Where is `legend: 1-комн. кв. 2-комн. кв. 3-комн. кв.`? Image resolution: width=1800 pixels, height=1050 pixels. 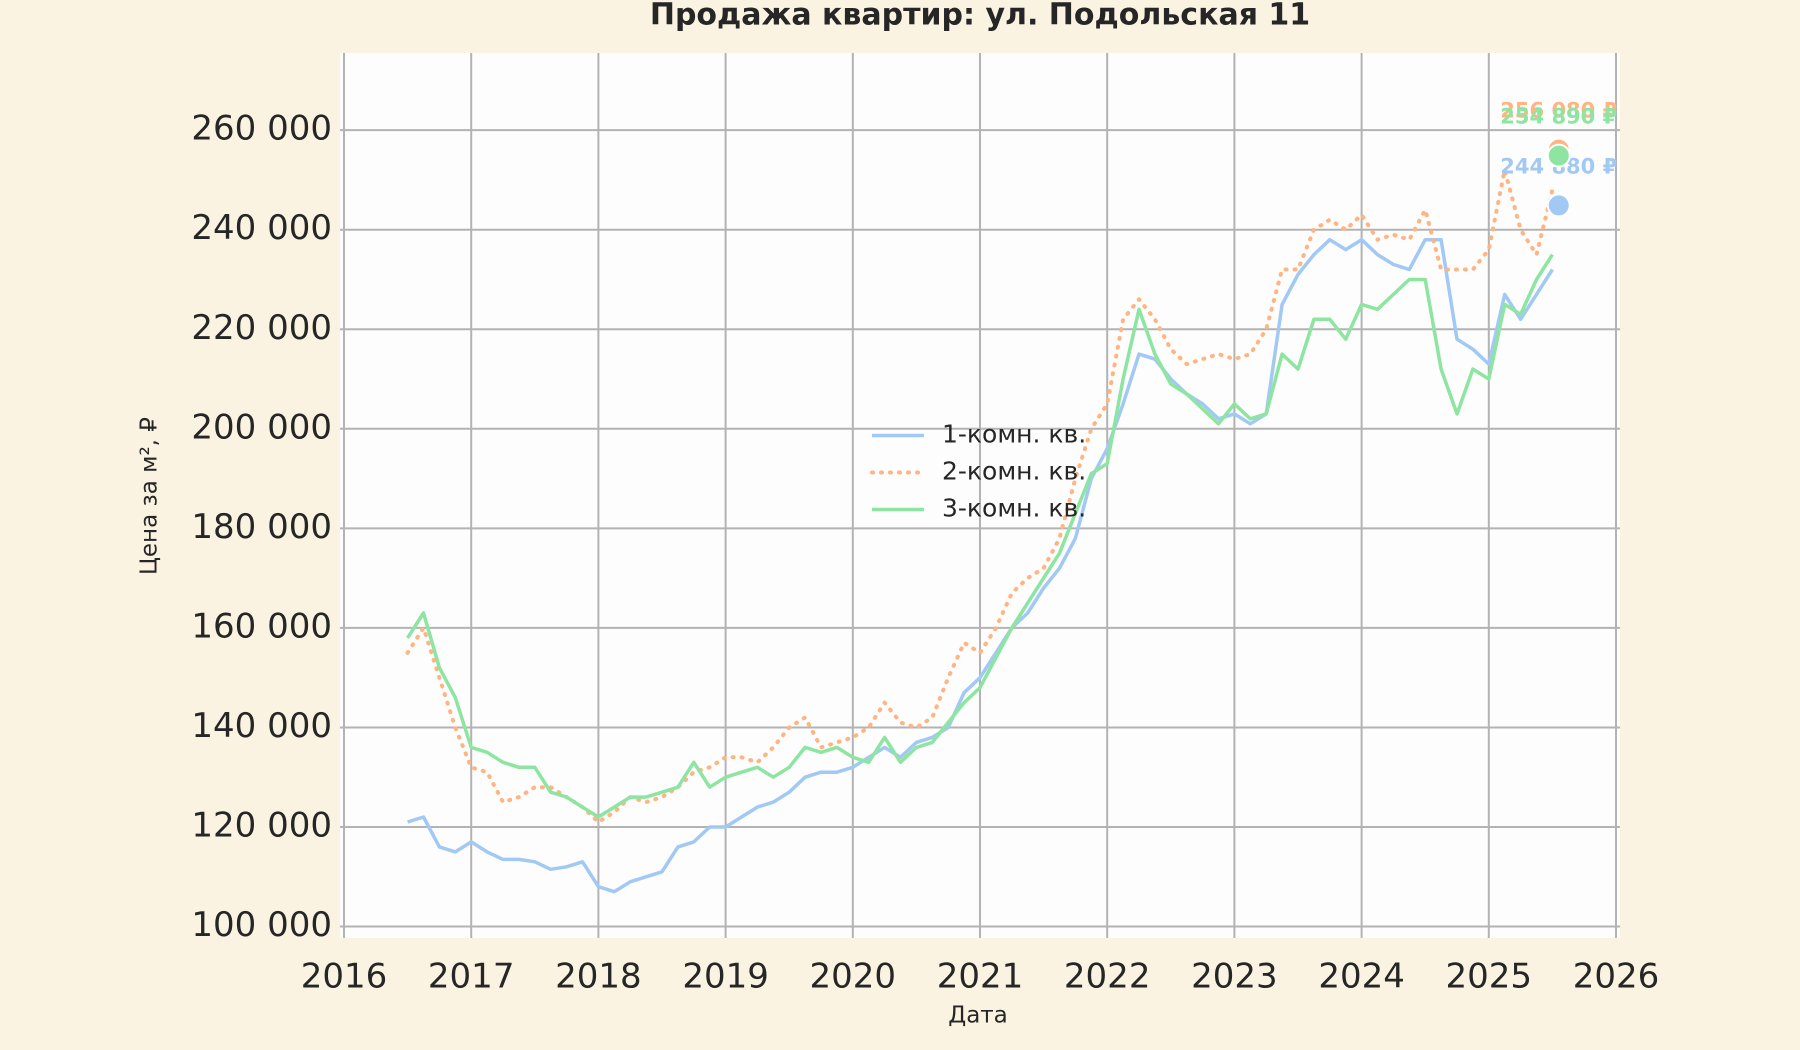 legend: 1-комн. кв. 2-комн. кв. 3-комн. кв. is located at coordinates (978, 471).